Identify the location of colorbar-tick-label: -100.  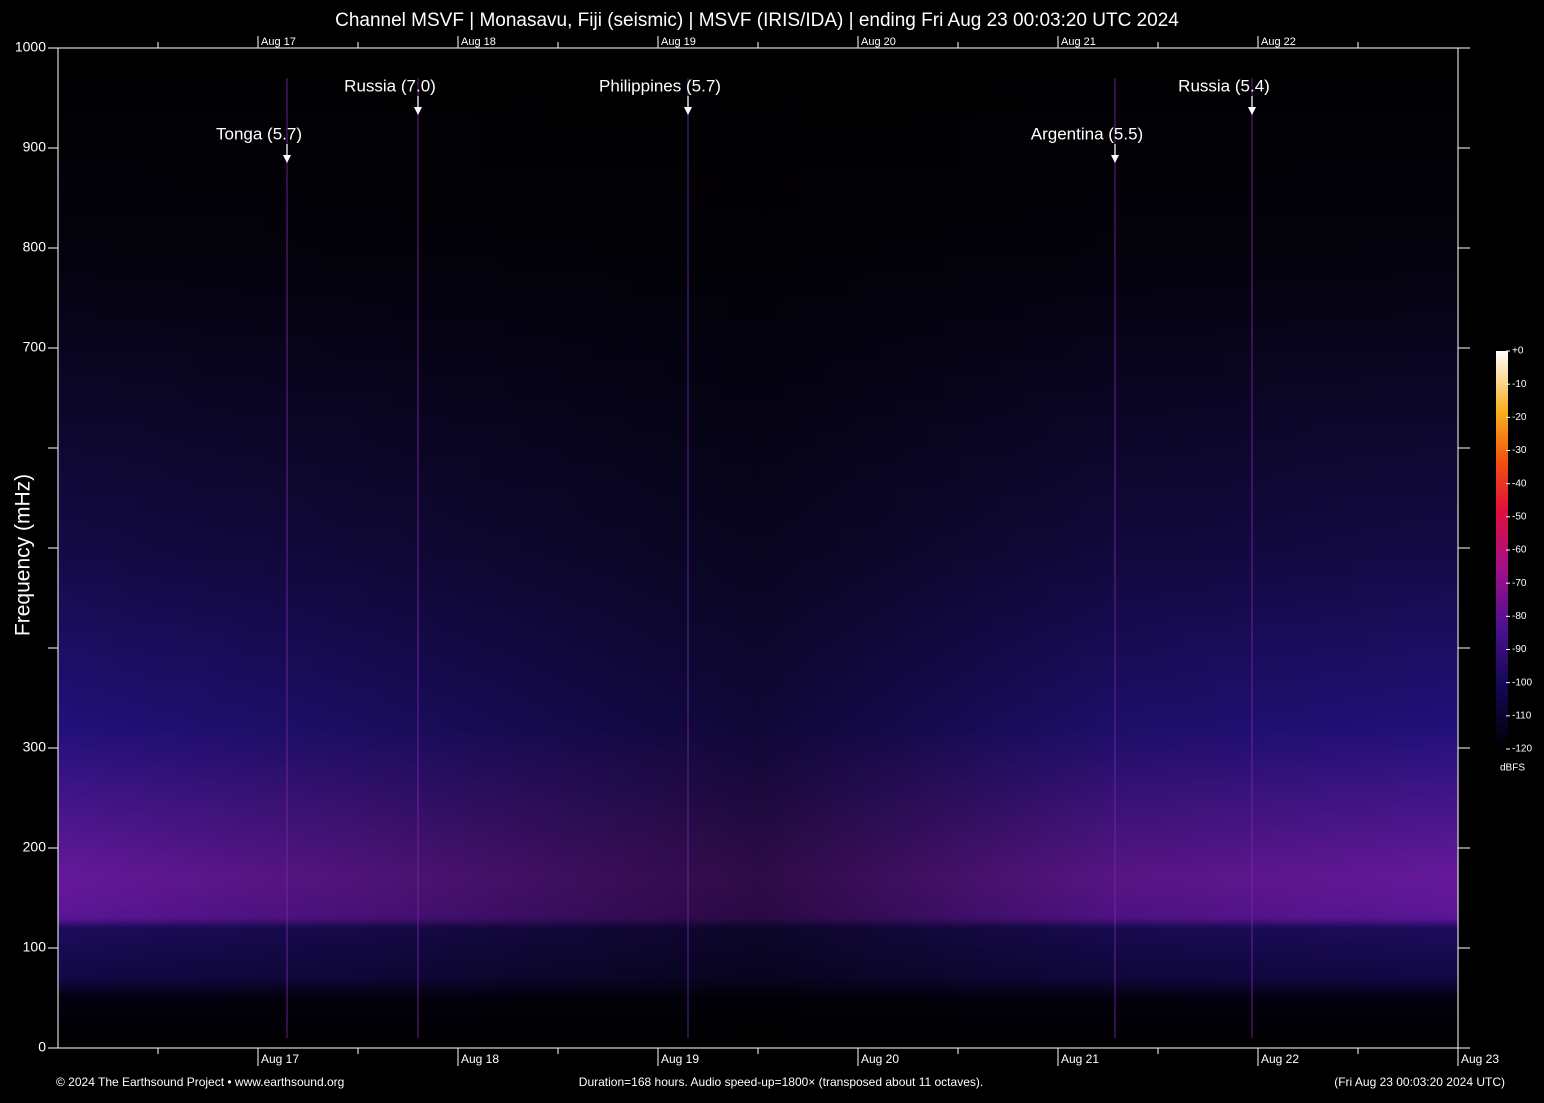
(1522, 682).